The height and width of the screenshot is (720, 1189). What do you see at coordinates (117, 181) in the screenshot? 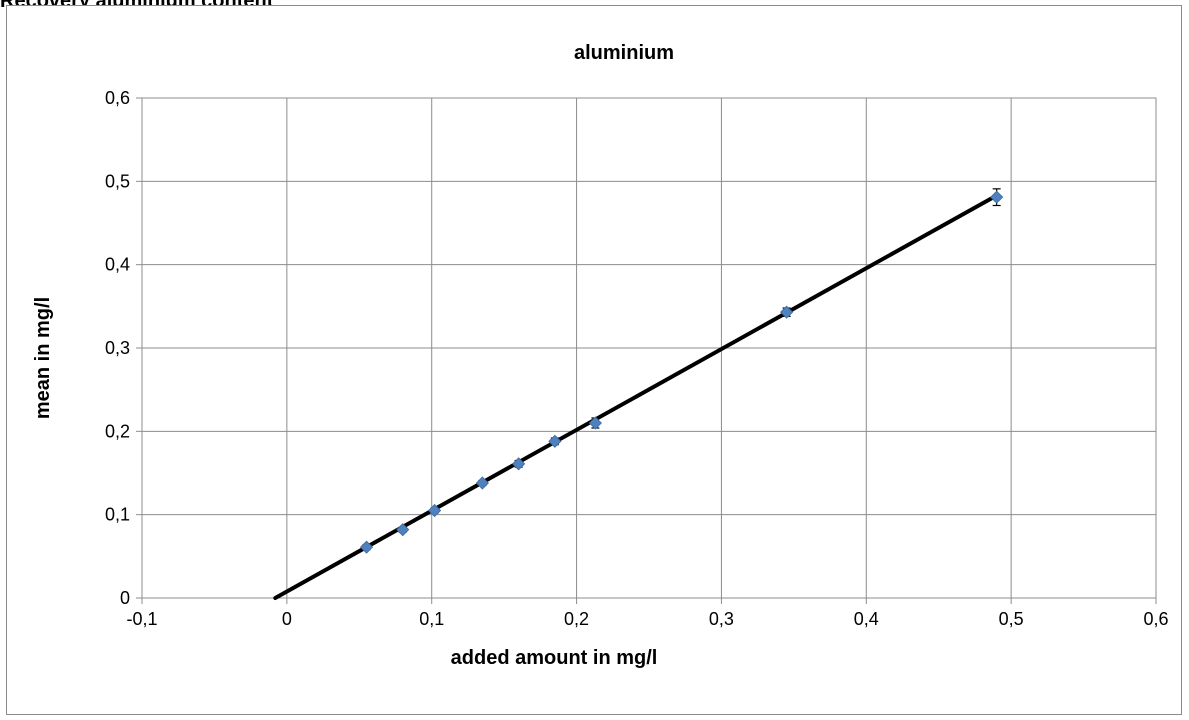
I see `y-tick-label: 0,5` at bounding box center [117, 181].